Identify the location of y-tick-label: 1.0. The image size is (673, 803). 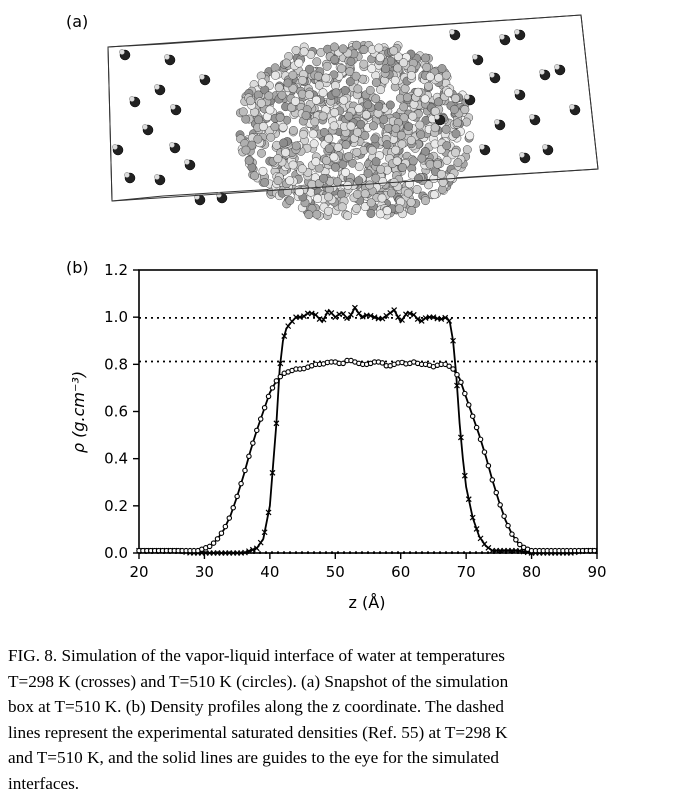
(116, 317).